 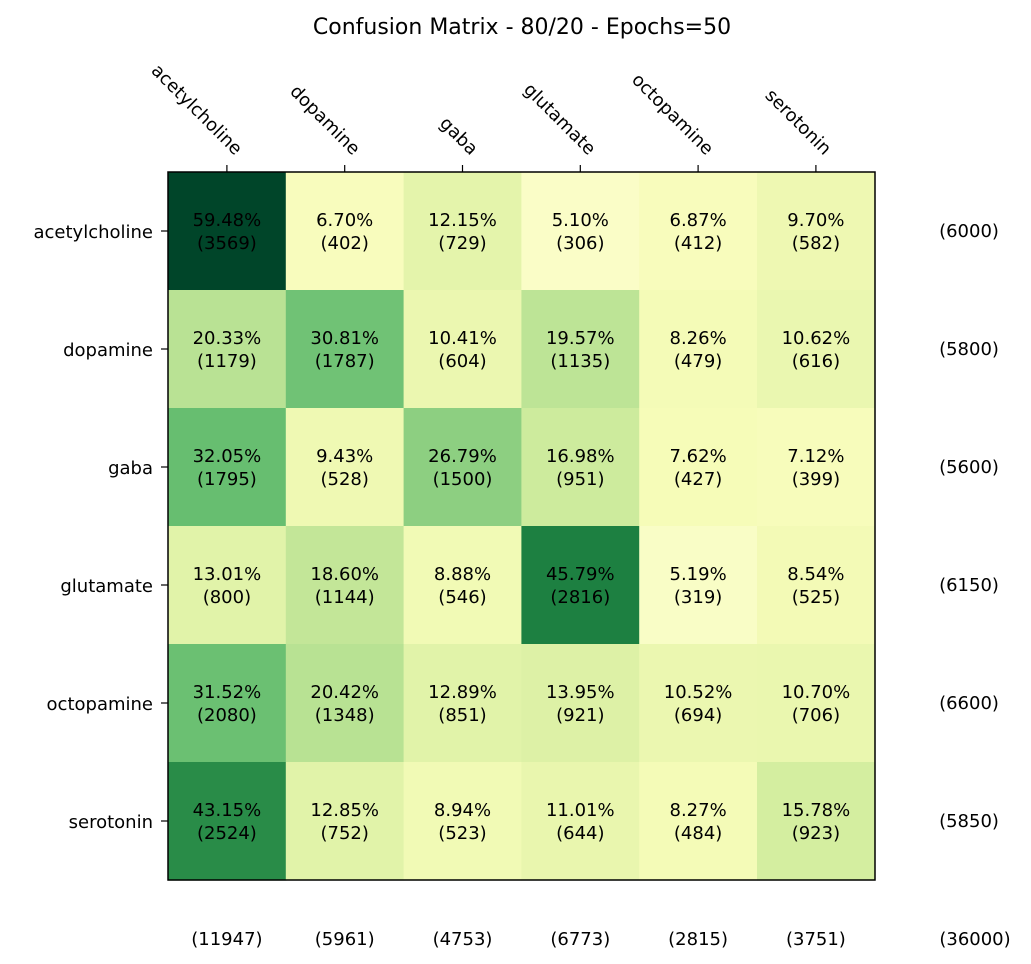 I want to click on cell-count-label: (616), so click(x=816, y=361).